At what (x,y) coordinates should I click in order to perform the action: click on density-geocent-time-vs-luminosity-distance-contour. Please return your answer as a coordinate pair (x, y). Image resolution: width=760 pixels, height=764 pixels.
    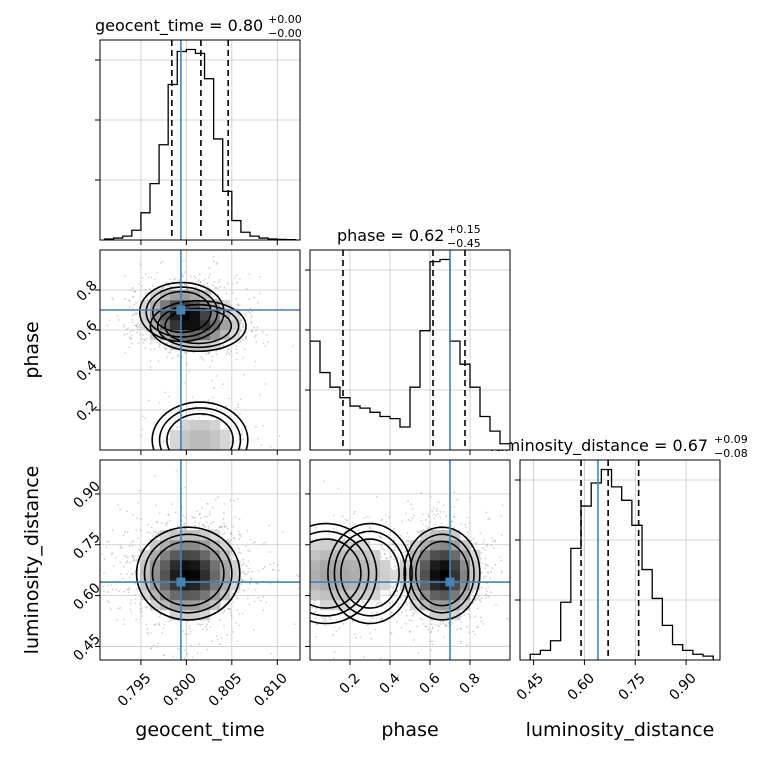
    Looking at the image, I should click on (188, 573).